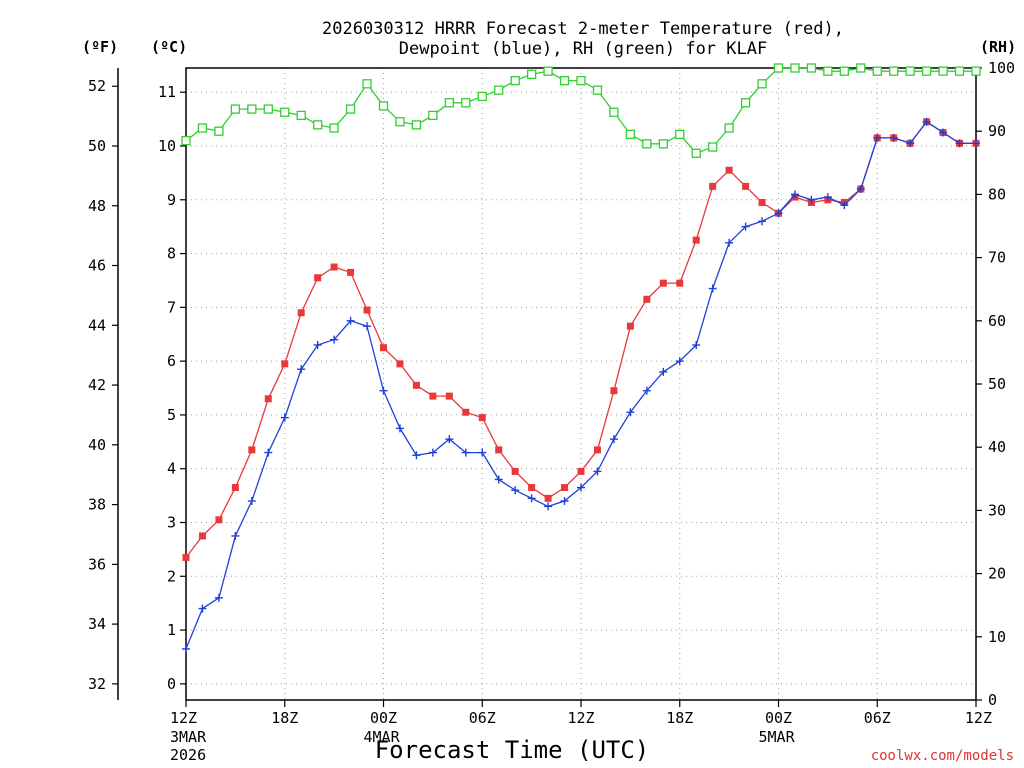 Image resolution: width=1024 pixels, height=768 pixels. I want to click on celsius-tick-label: 7, so click(171, 307).